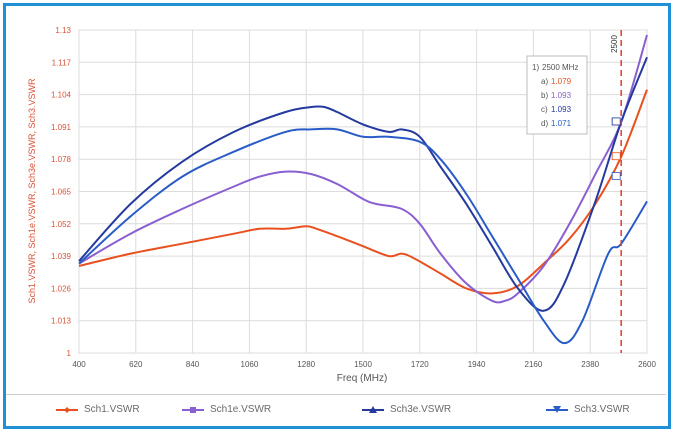 The height and width of the screenshot is (434, 678). What do you see at coordinates (590, 364) in the screenshot?
I see `x-tick-label: 2380` at bounding box center [590, 364].